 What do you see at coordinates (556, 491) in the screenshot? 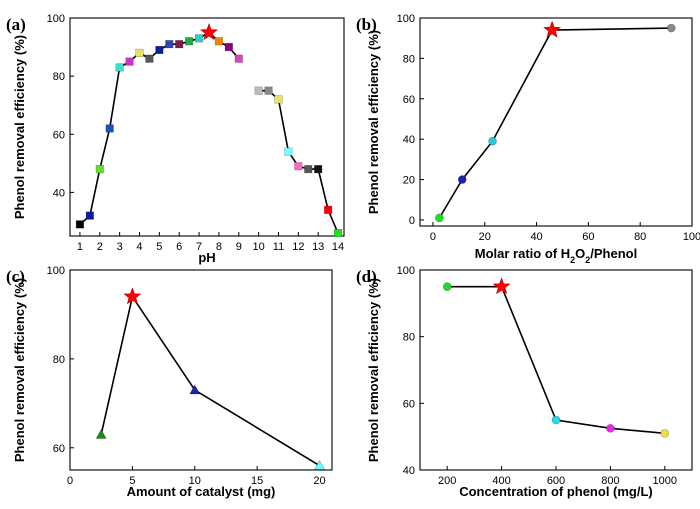
I see `x-axis-label: Concentration of phenol (mg/L)` at bounding box center [556, 491].